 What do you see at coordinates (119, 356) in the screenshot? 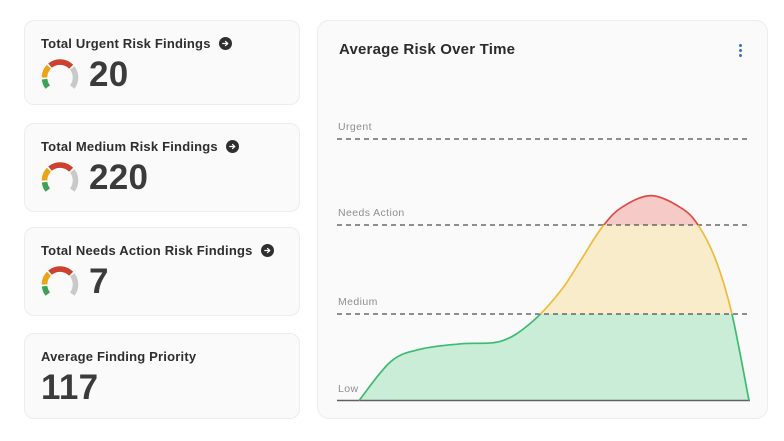
I see `card-title: Average Finding Priority` at bounding box center [119, 356].